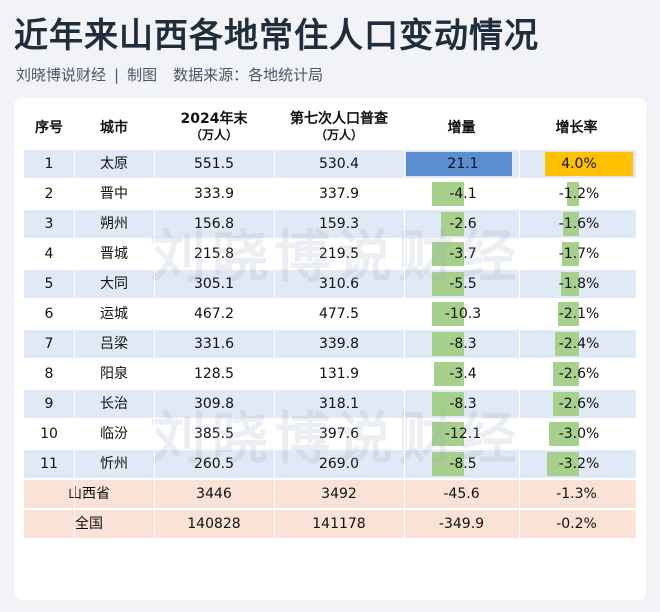 This screenshot has height=612, width=660. I want to click on data-source: 数据来源：各地统计局, so click(248, 75).